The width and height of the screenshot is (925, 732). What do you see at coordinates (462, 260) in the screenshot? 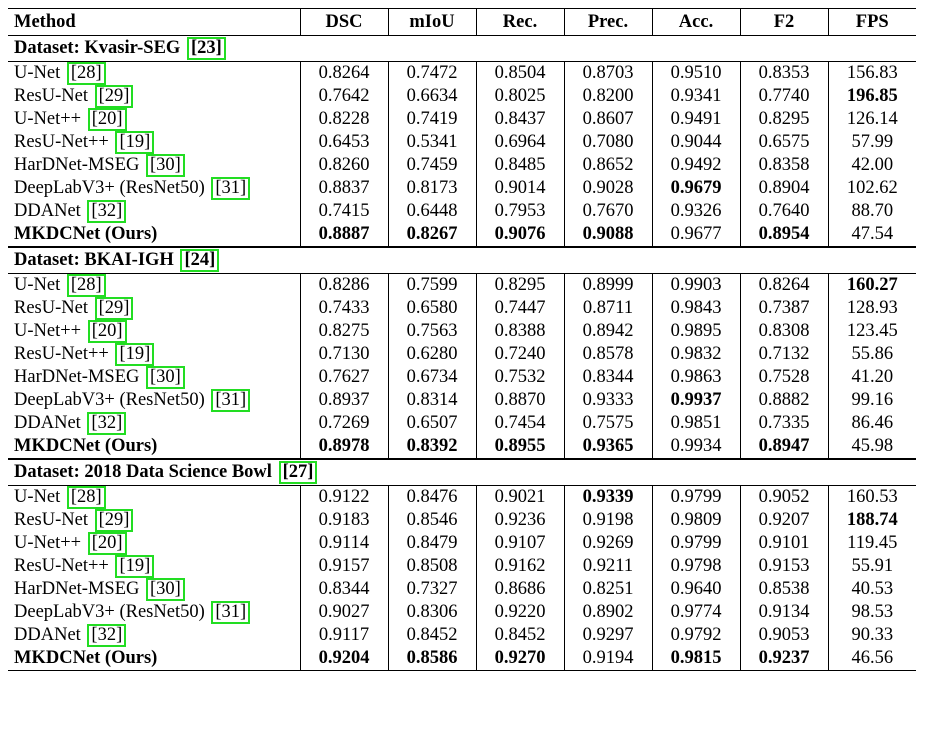
I see `dataset-row: Dataset: BKAI-IGH [24]` at bounding box center [462, 260].